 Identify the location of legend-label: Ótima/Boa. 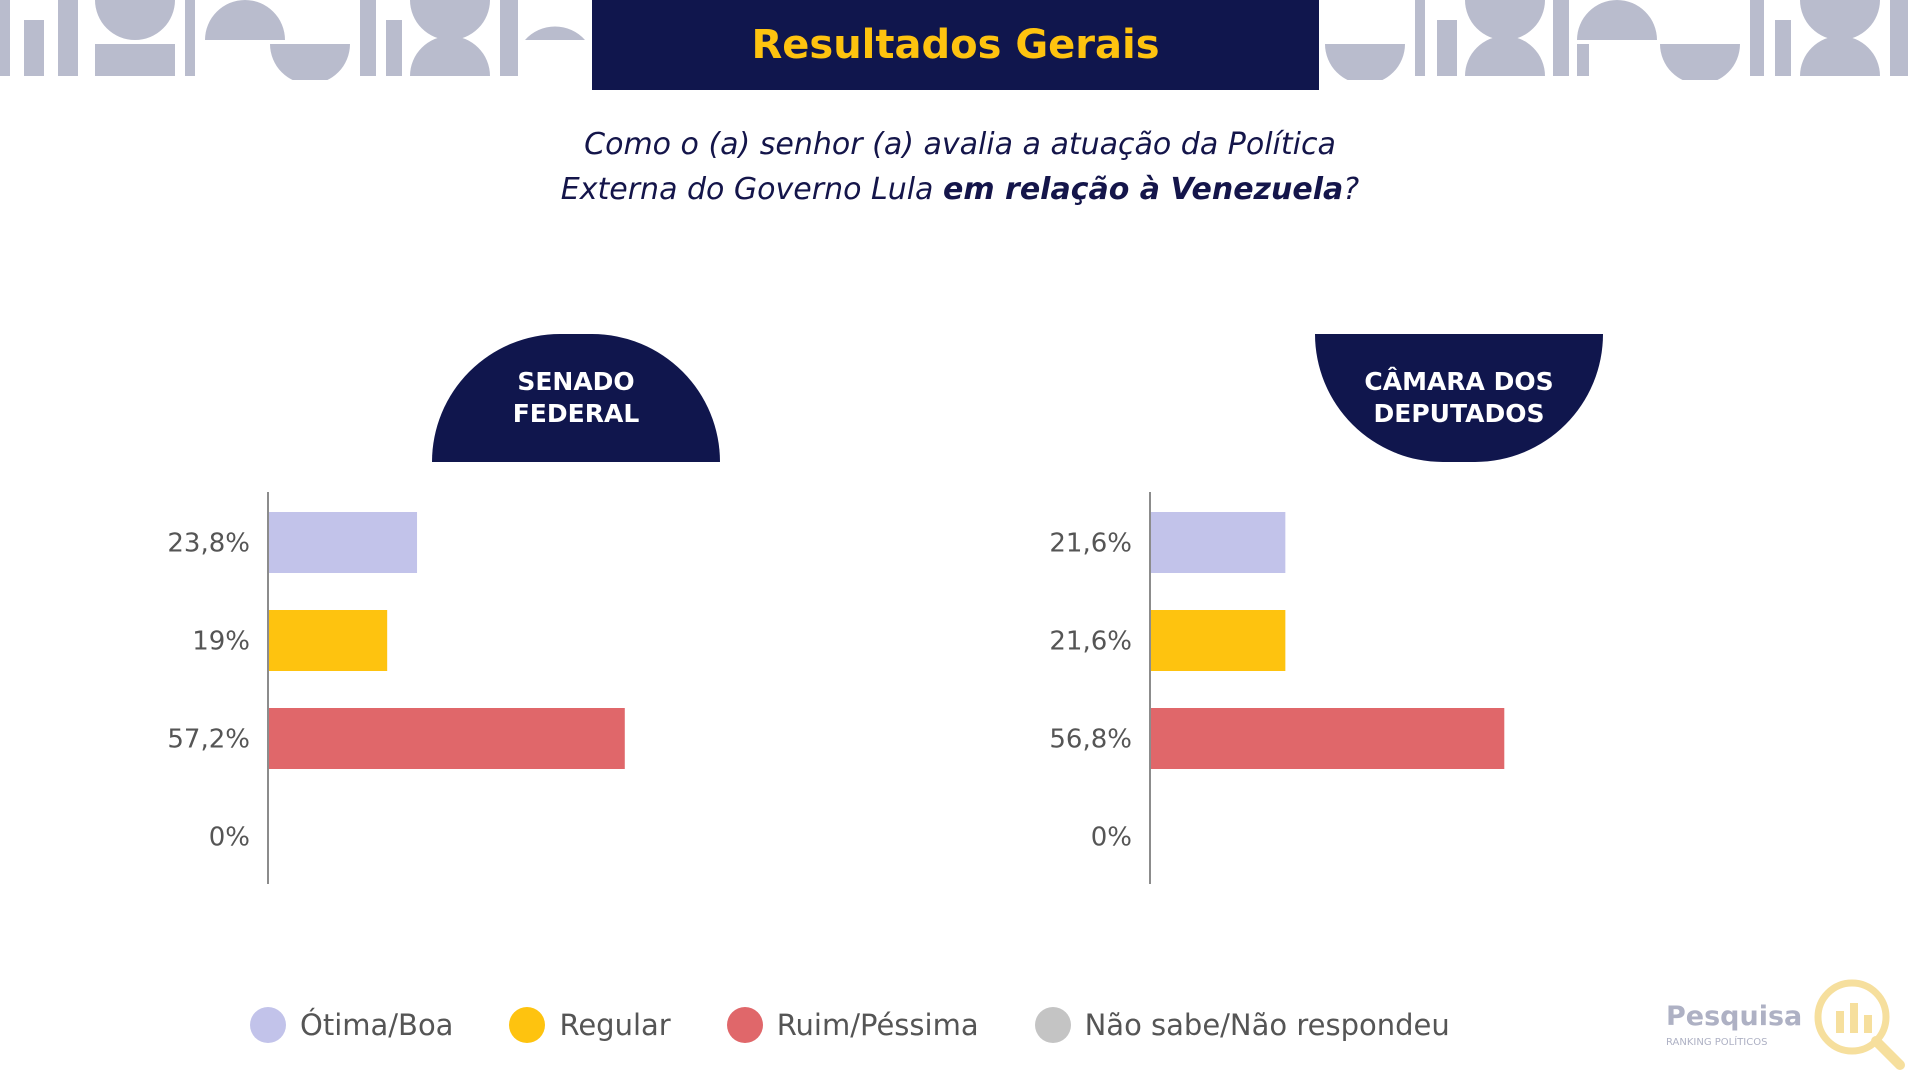
(377, 1025).